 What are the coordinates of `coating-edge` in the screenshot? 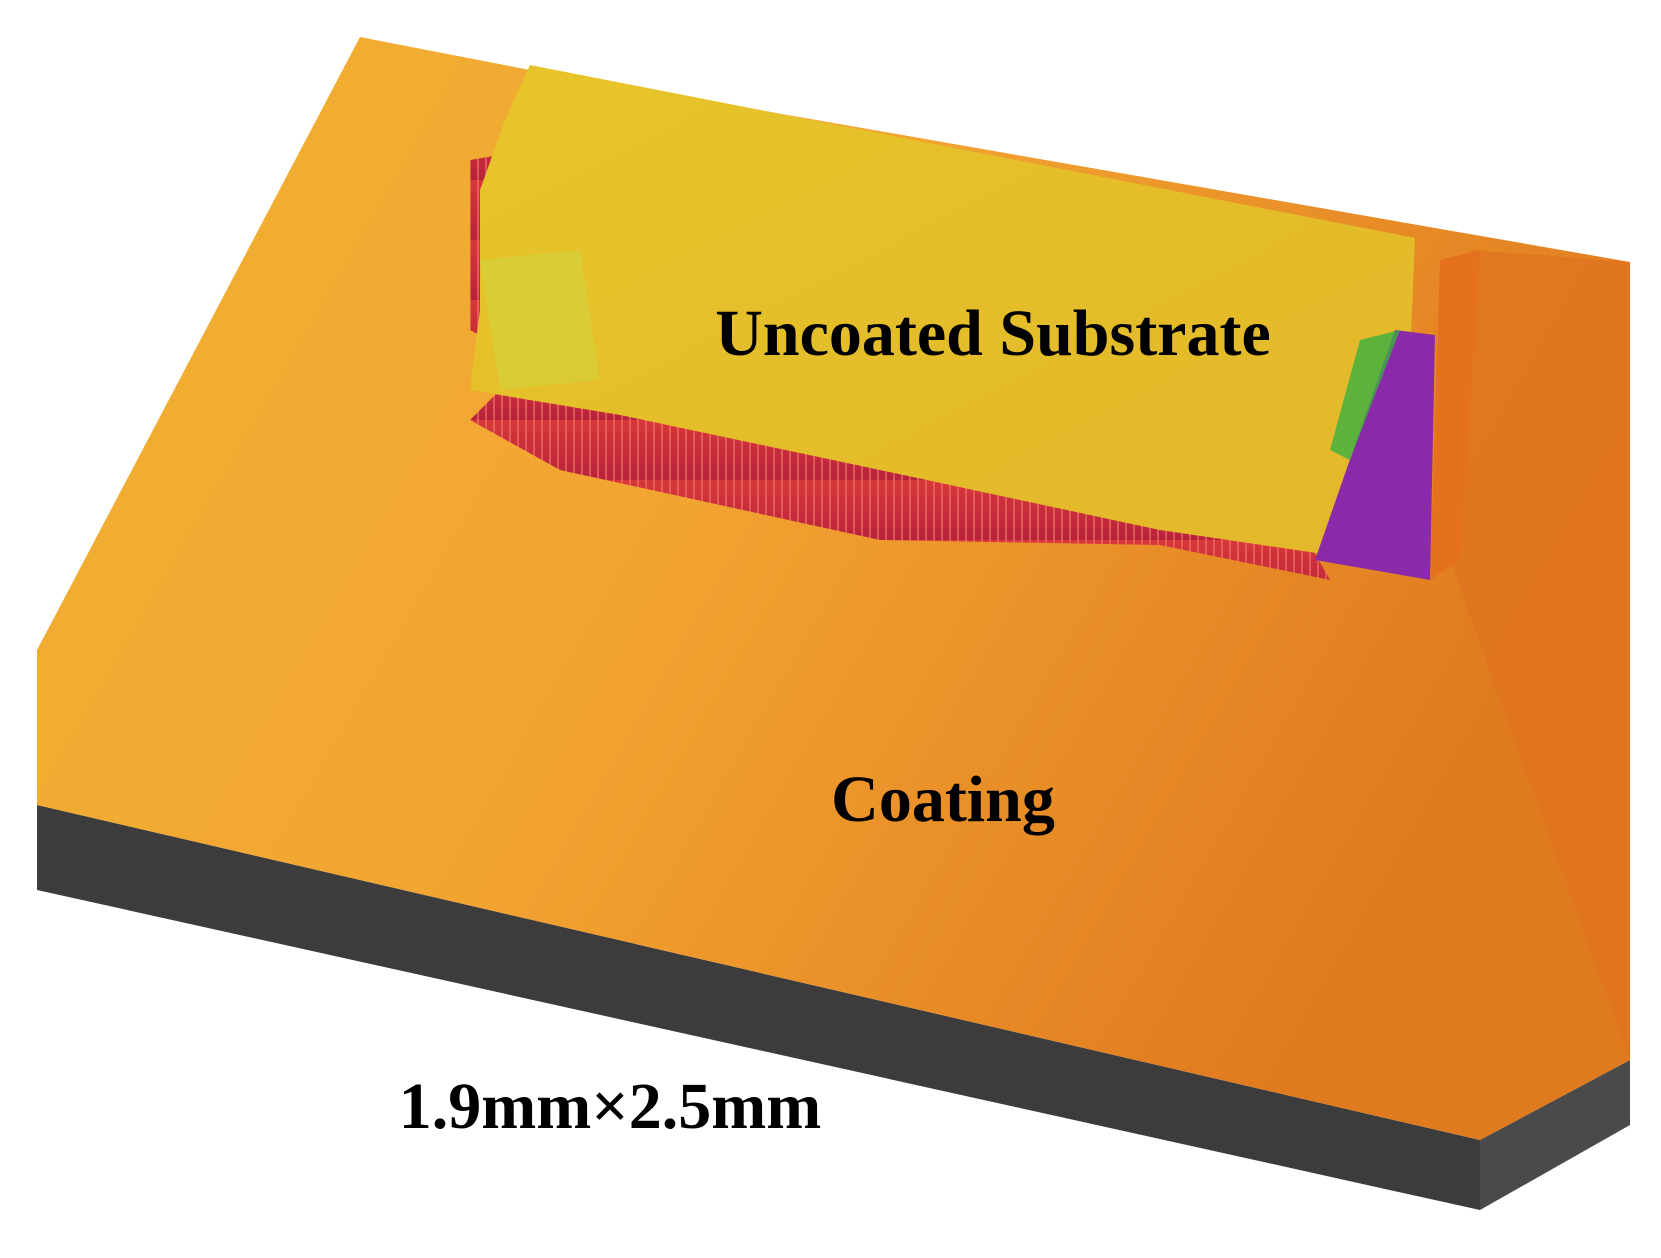 It's located at (1540, 655).